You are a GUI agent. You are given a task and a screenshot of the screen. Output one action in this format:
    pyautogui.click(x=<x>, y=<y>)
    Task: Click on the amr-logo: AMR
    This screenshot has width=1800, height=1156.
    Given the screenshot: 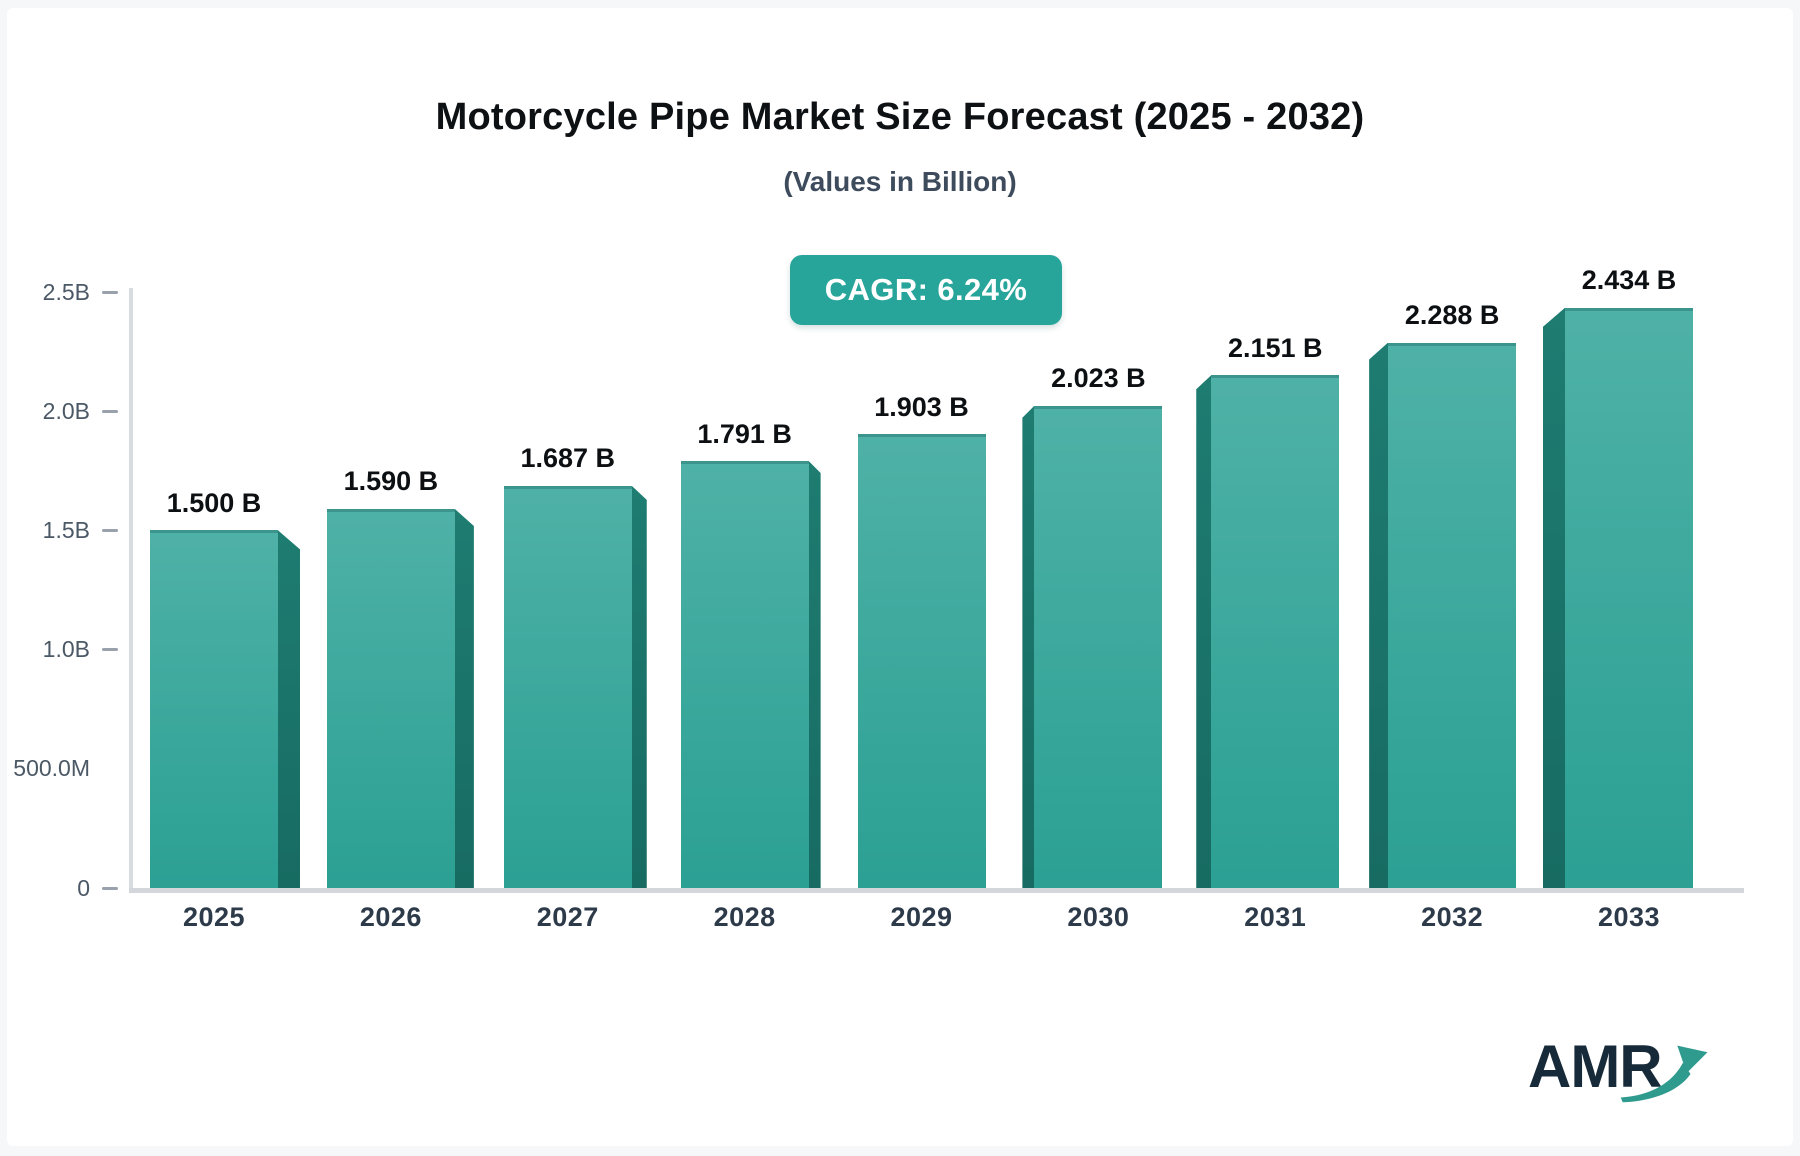 What is the action you would take?
    pyautogui.click(x=1623, y=1071)
    